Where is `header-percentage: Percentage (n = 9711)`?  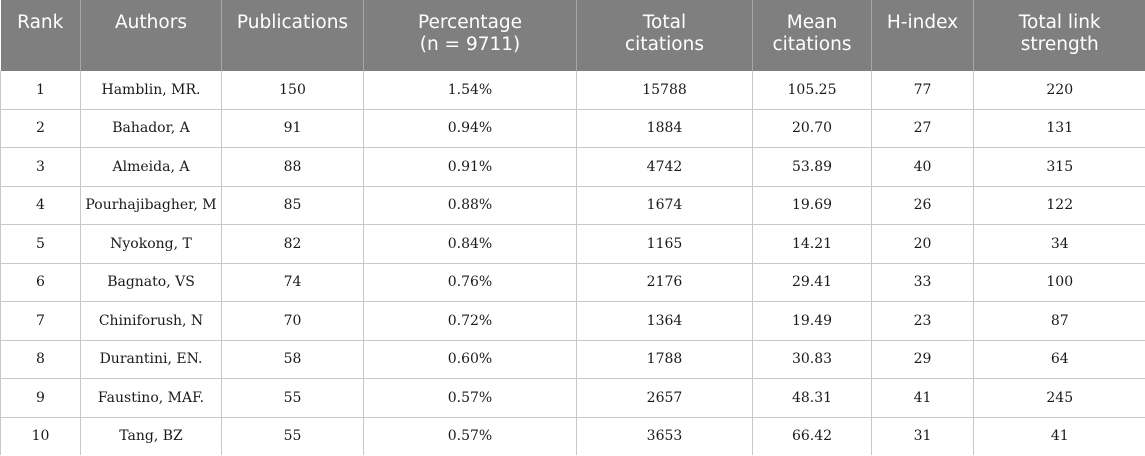
header-percentage: Percentage (n = 9711) is located at coordinates (470, 35).